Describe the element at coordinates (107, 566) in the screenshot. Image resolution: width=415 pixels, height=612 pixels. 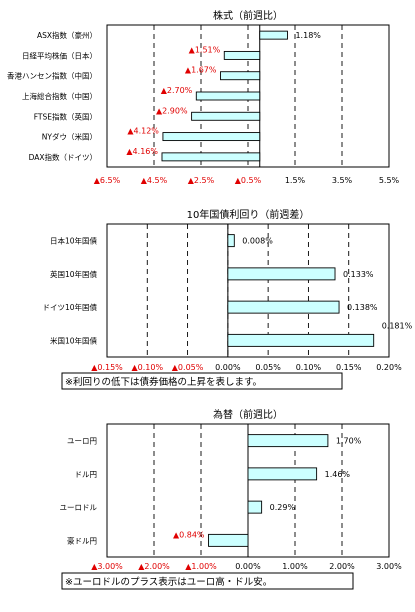
I see `tick-label: ▲3.00%` at that location.